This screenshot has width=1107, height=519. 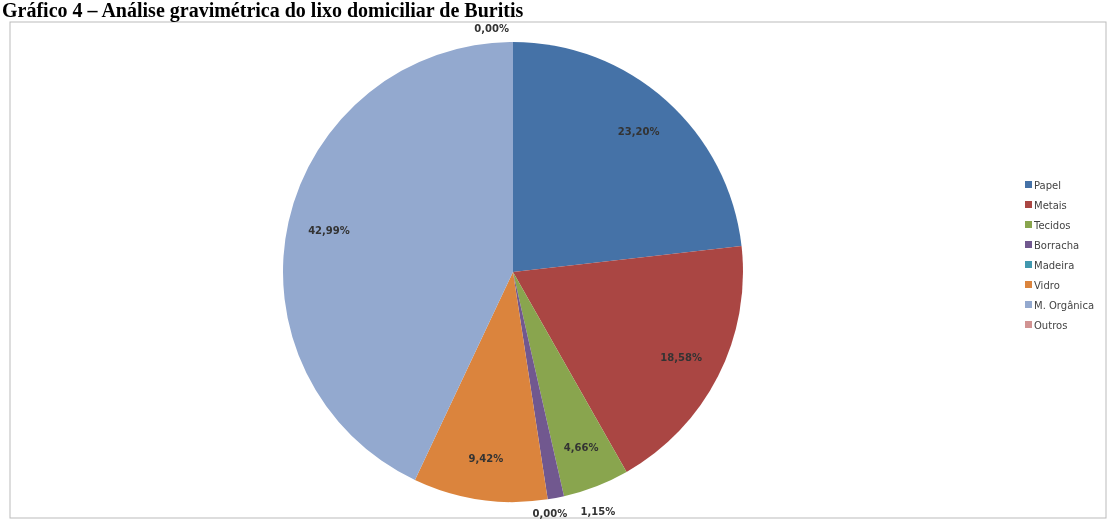 I want to click on legend-label: Madeira, so click(x=1054, y=265).